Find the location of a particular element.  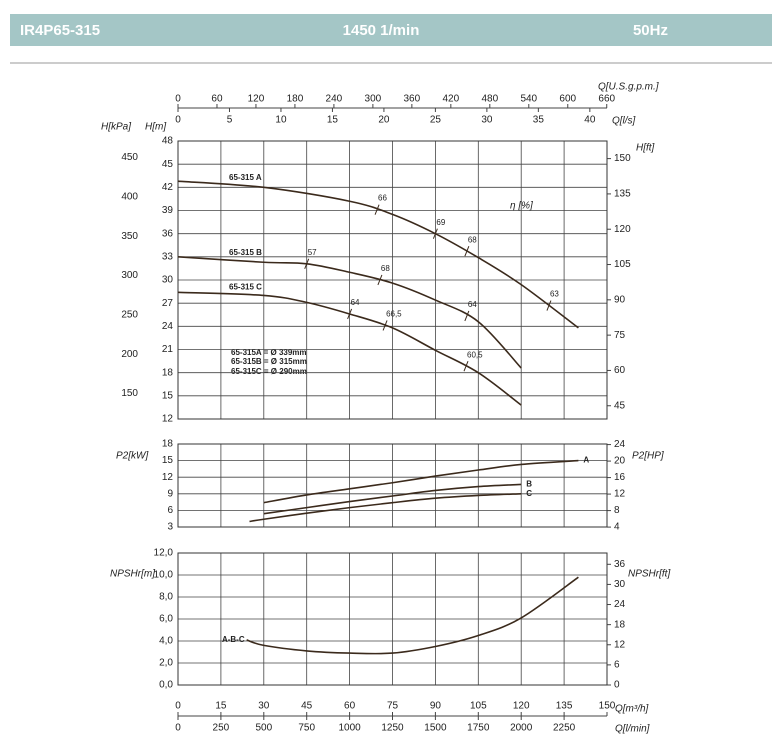

x2-tick-label: 20 is located at coordinates (384, 120).